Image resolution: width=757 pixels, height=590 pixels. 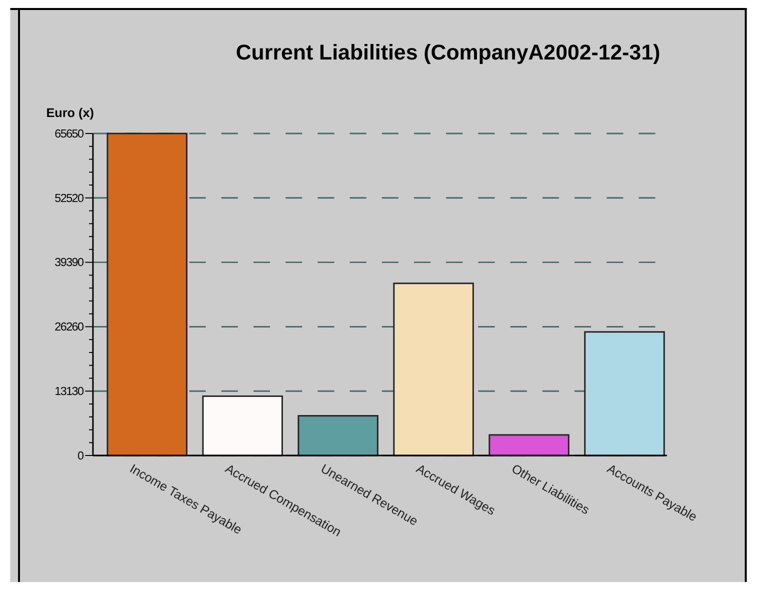 What do you see at coordinates (69, 263) in the screenshot?
I see `y-tick-label: 39390` at bounding box center [69, 263].